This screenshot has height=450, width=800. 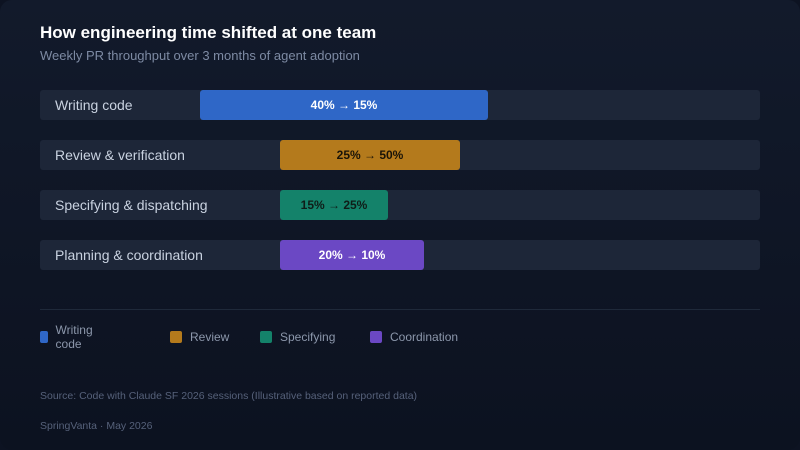 What do you see at coordinates (400, 205) in the screenshot?
I see `bar-row: Specifying & dispatching 15% → 25%` at bounding box center [400, 205].